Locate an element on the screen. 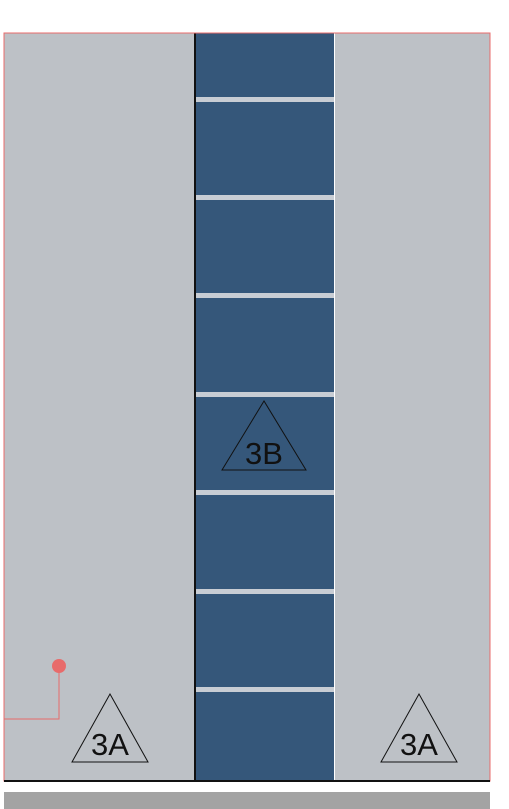 The width and height of the screenshot is (509, 809). leader-dot is located at coordinates (59, 666).